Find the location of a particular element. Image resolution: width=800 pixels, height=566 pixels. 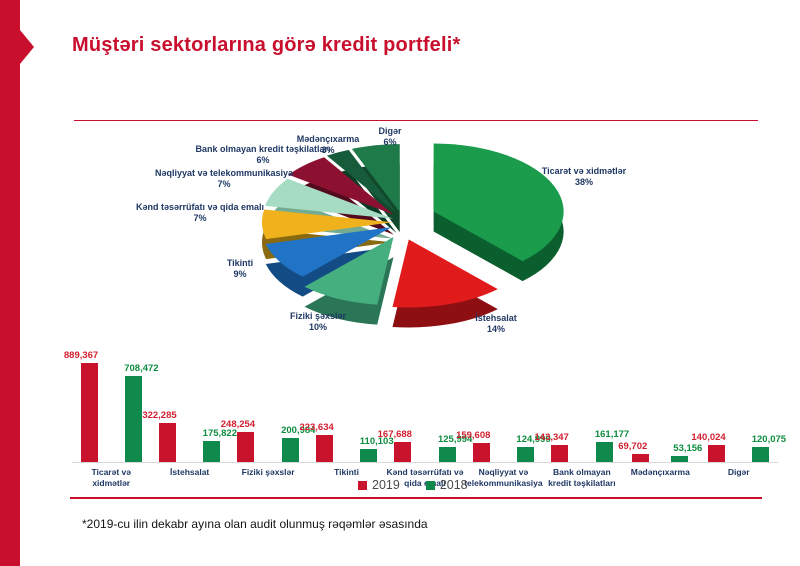

bar-category-label: Mədənçıxarma is located at coordinates (660, 472).